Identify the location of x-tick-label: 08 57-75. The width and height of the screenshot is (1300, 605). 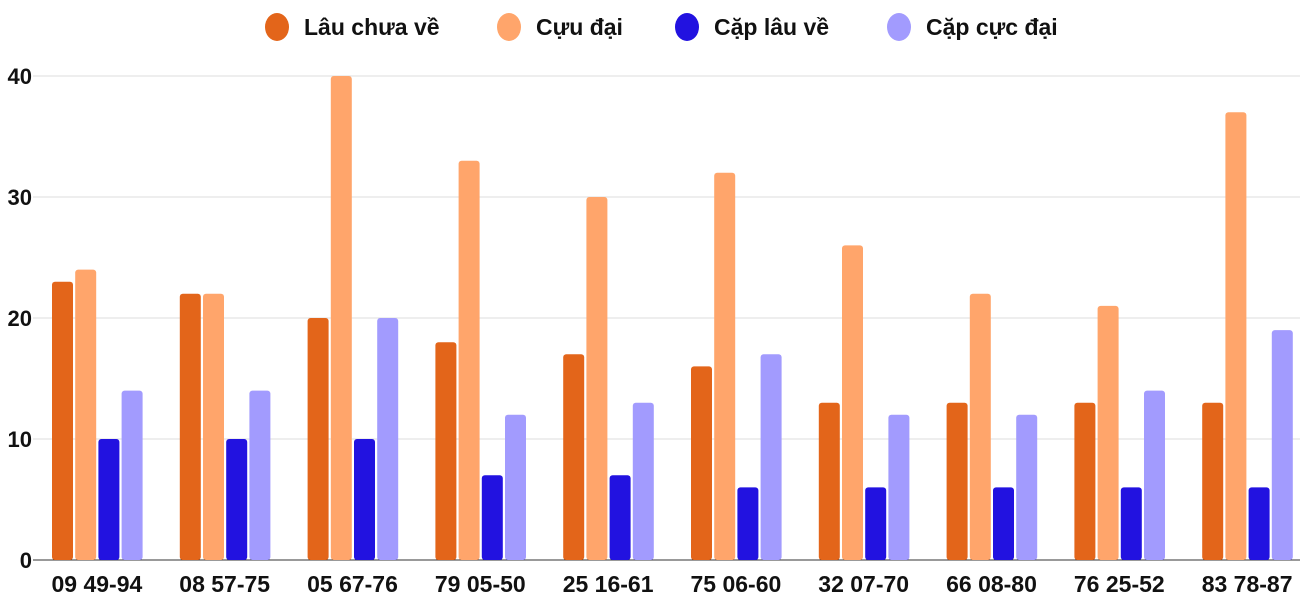
(224, 584).